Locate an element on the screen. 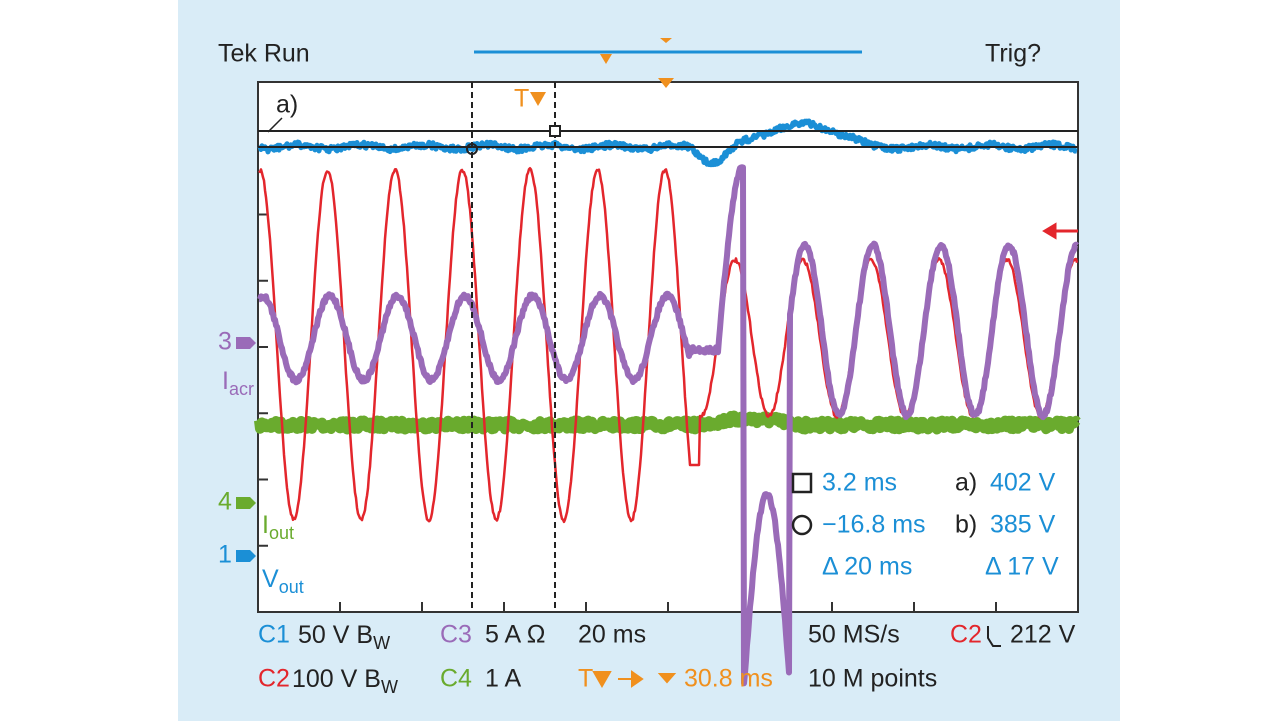 Image resolution: width=1280 pixels, height=721 pixels. ch-label-sub: acr is located at coordinates (241, 389).